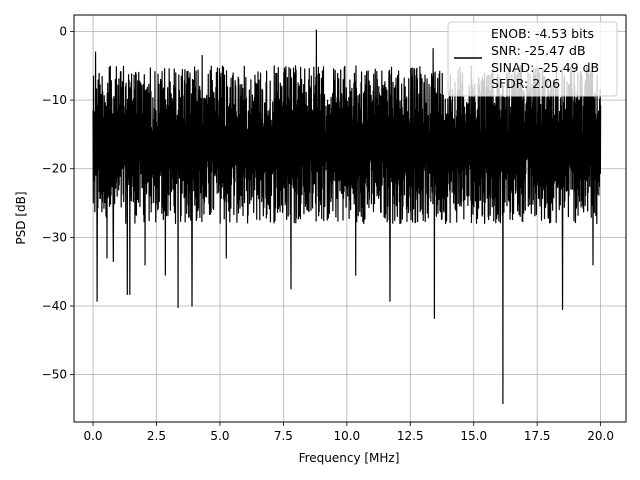  I want to click on x-tick-label: 5.0, so click(219, 436).